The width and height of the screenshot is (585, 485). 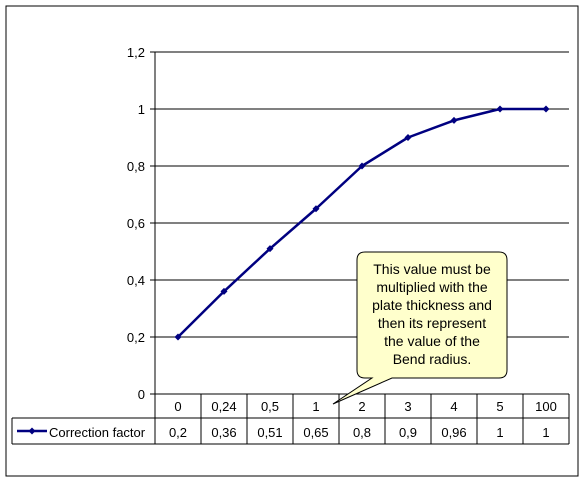 I want to click on x-category-label: 100, so click(x=546, y=406).